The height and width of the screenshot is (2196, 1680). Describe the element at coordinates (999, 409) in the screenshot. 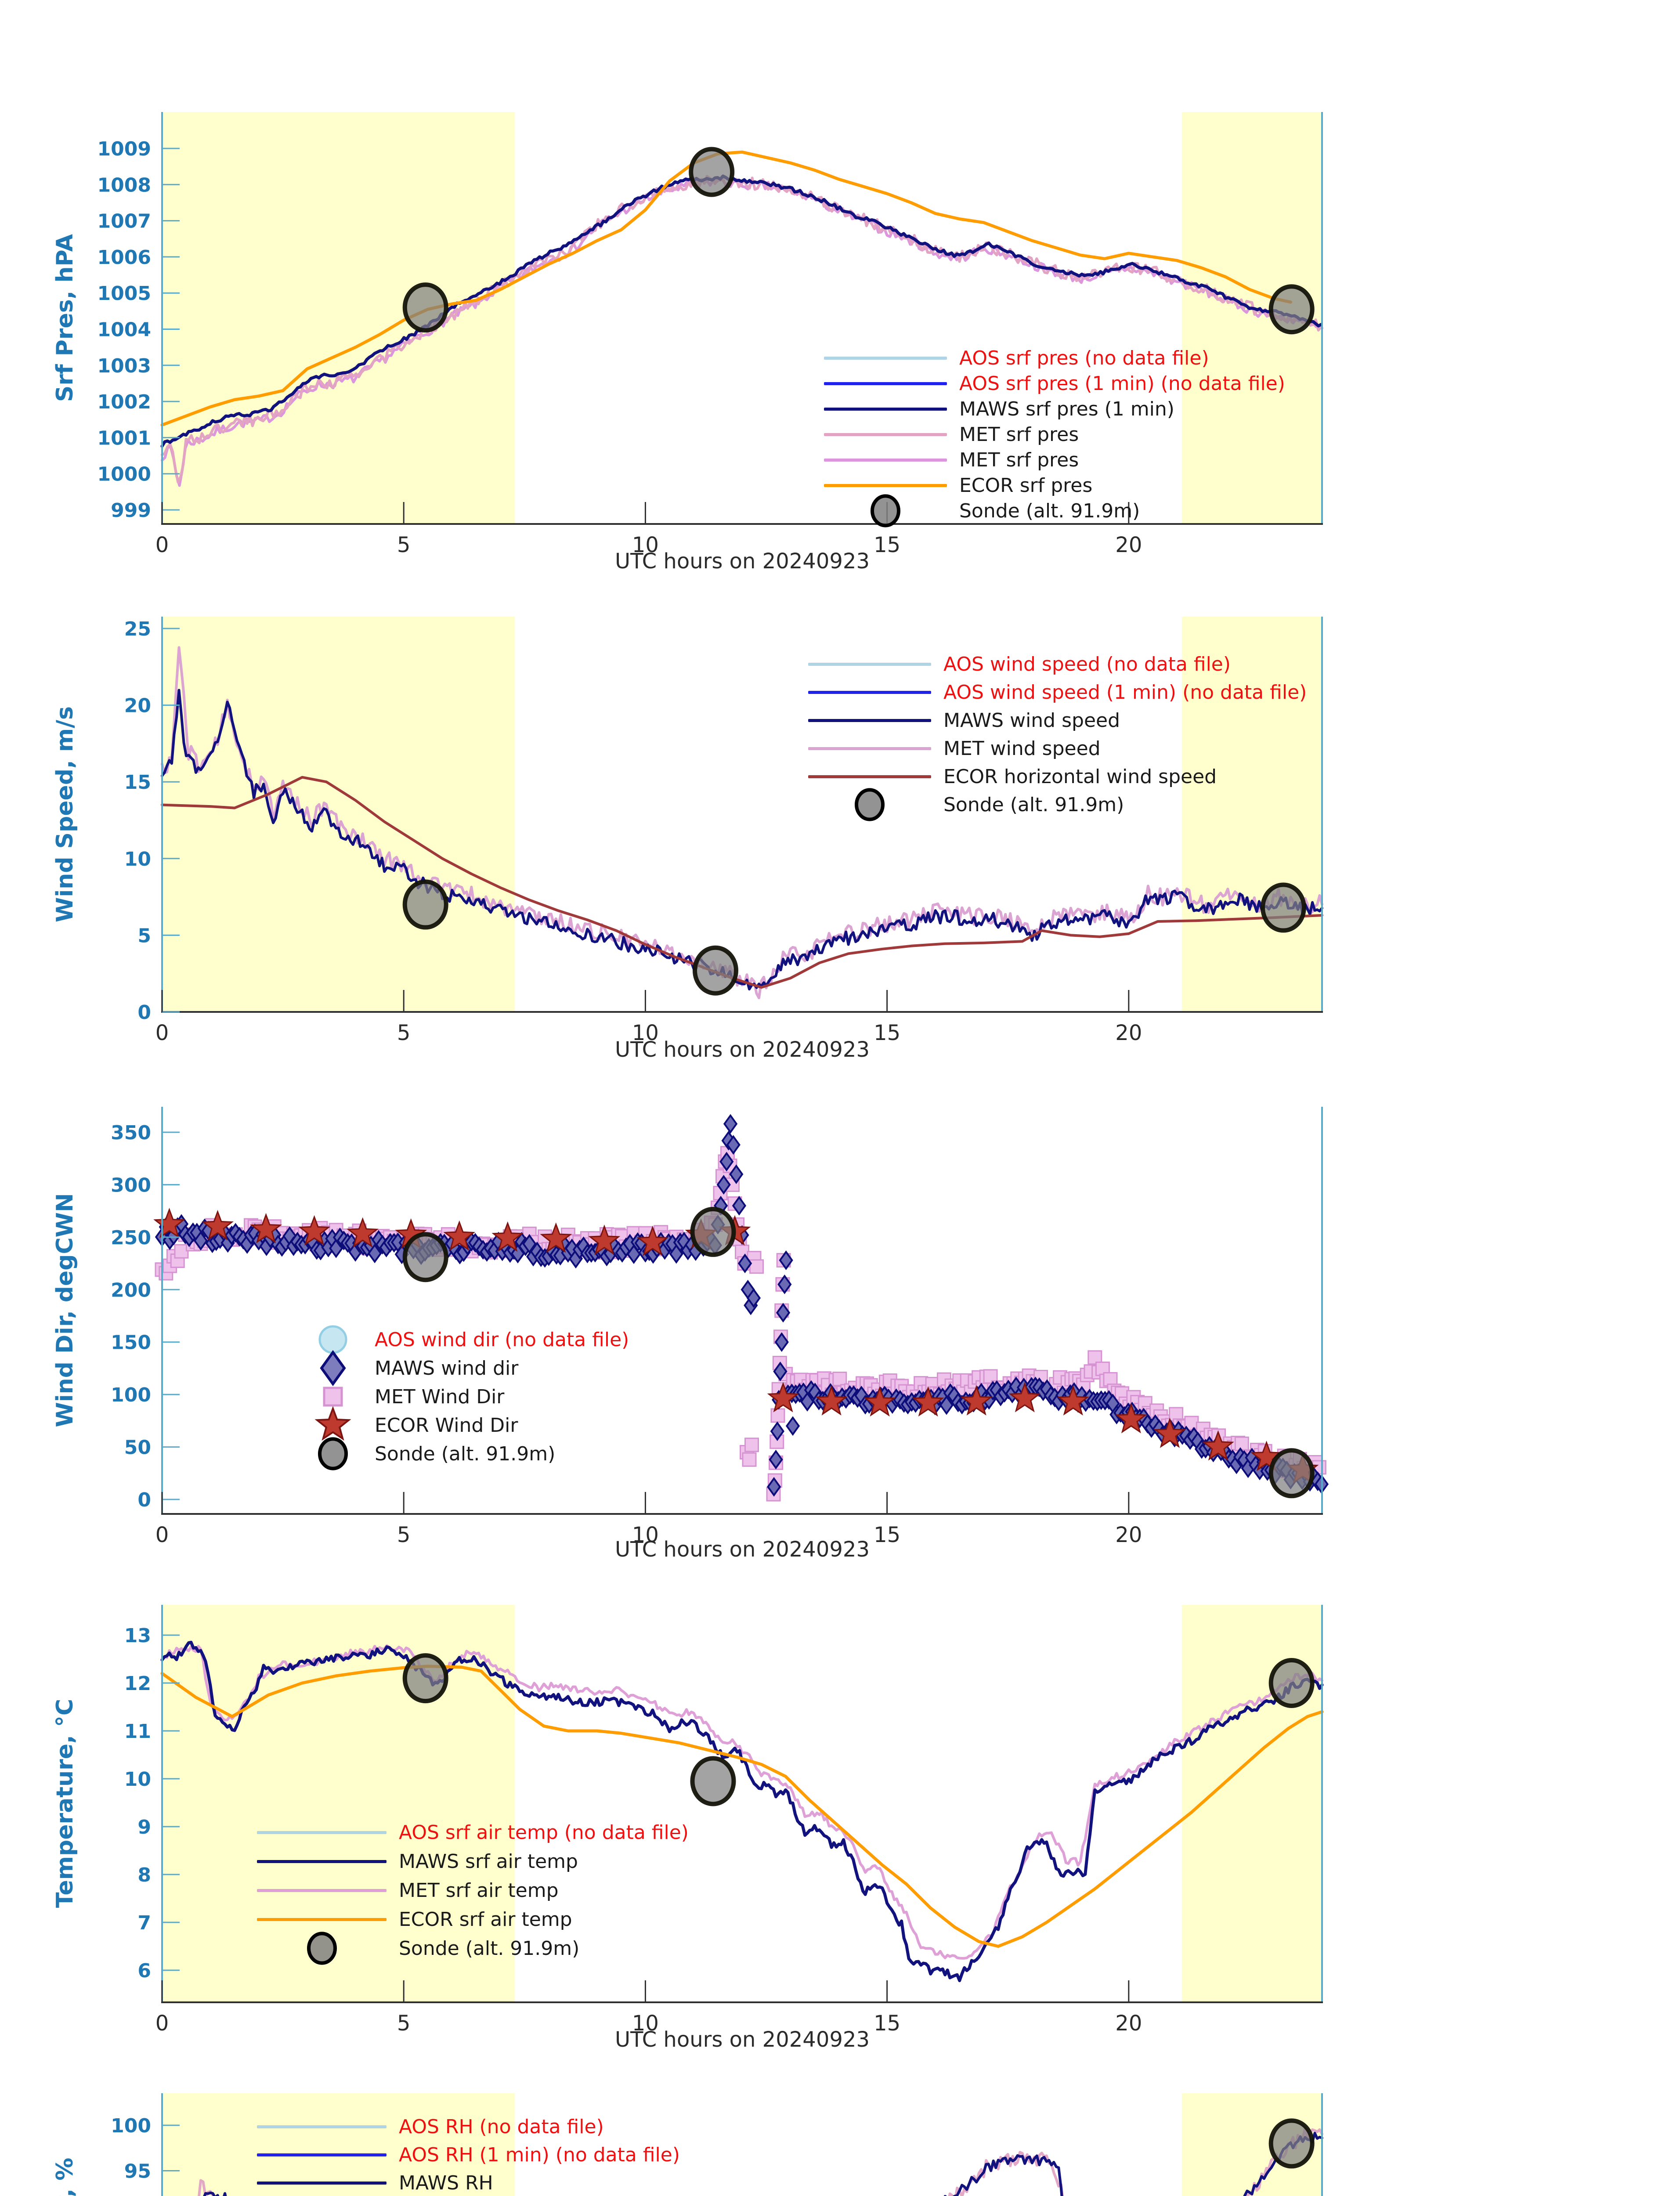

I see `legend-item-srf-pres-2: MAWS srf pres (1 min)` at that location.